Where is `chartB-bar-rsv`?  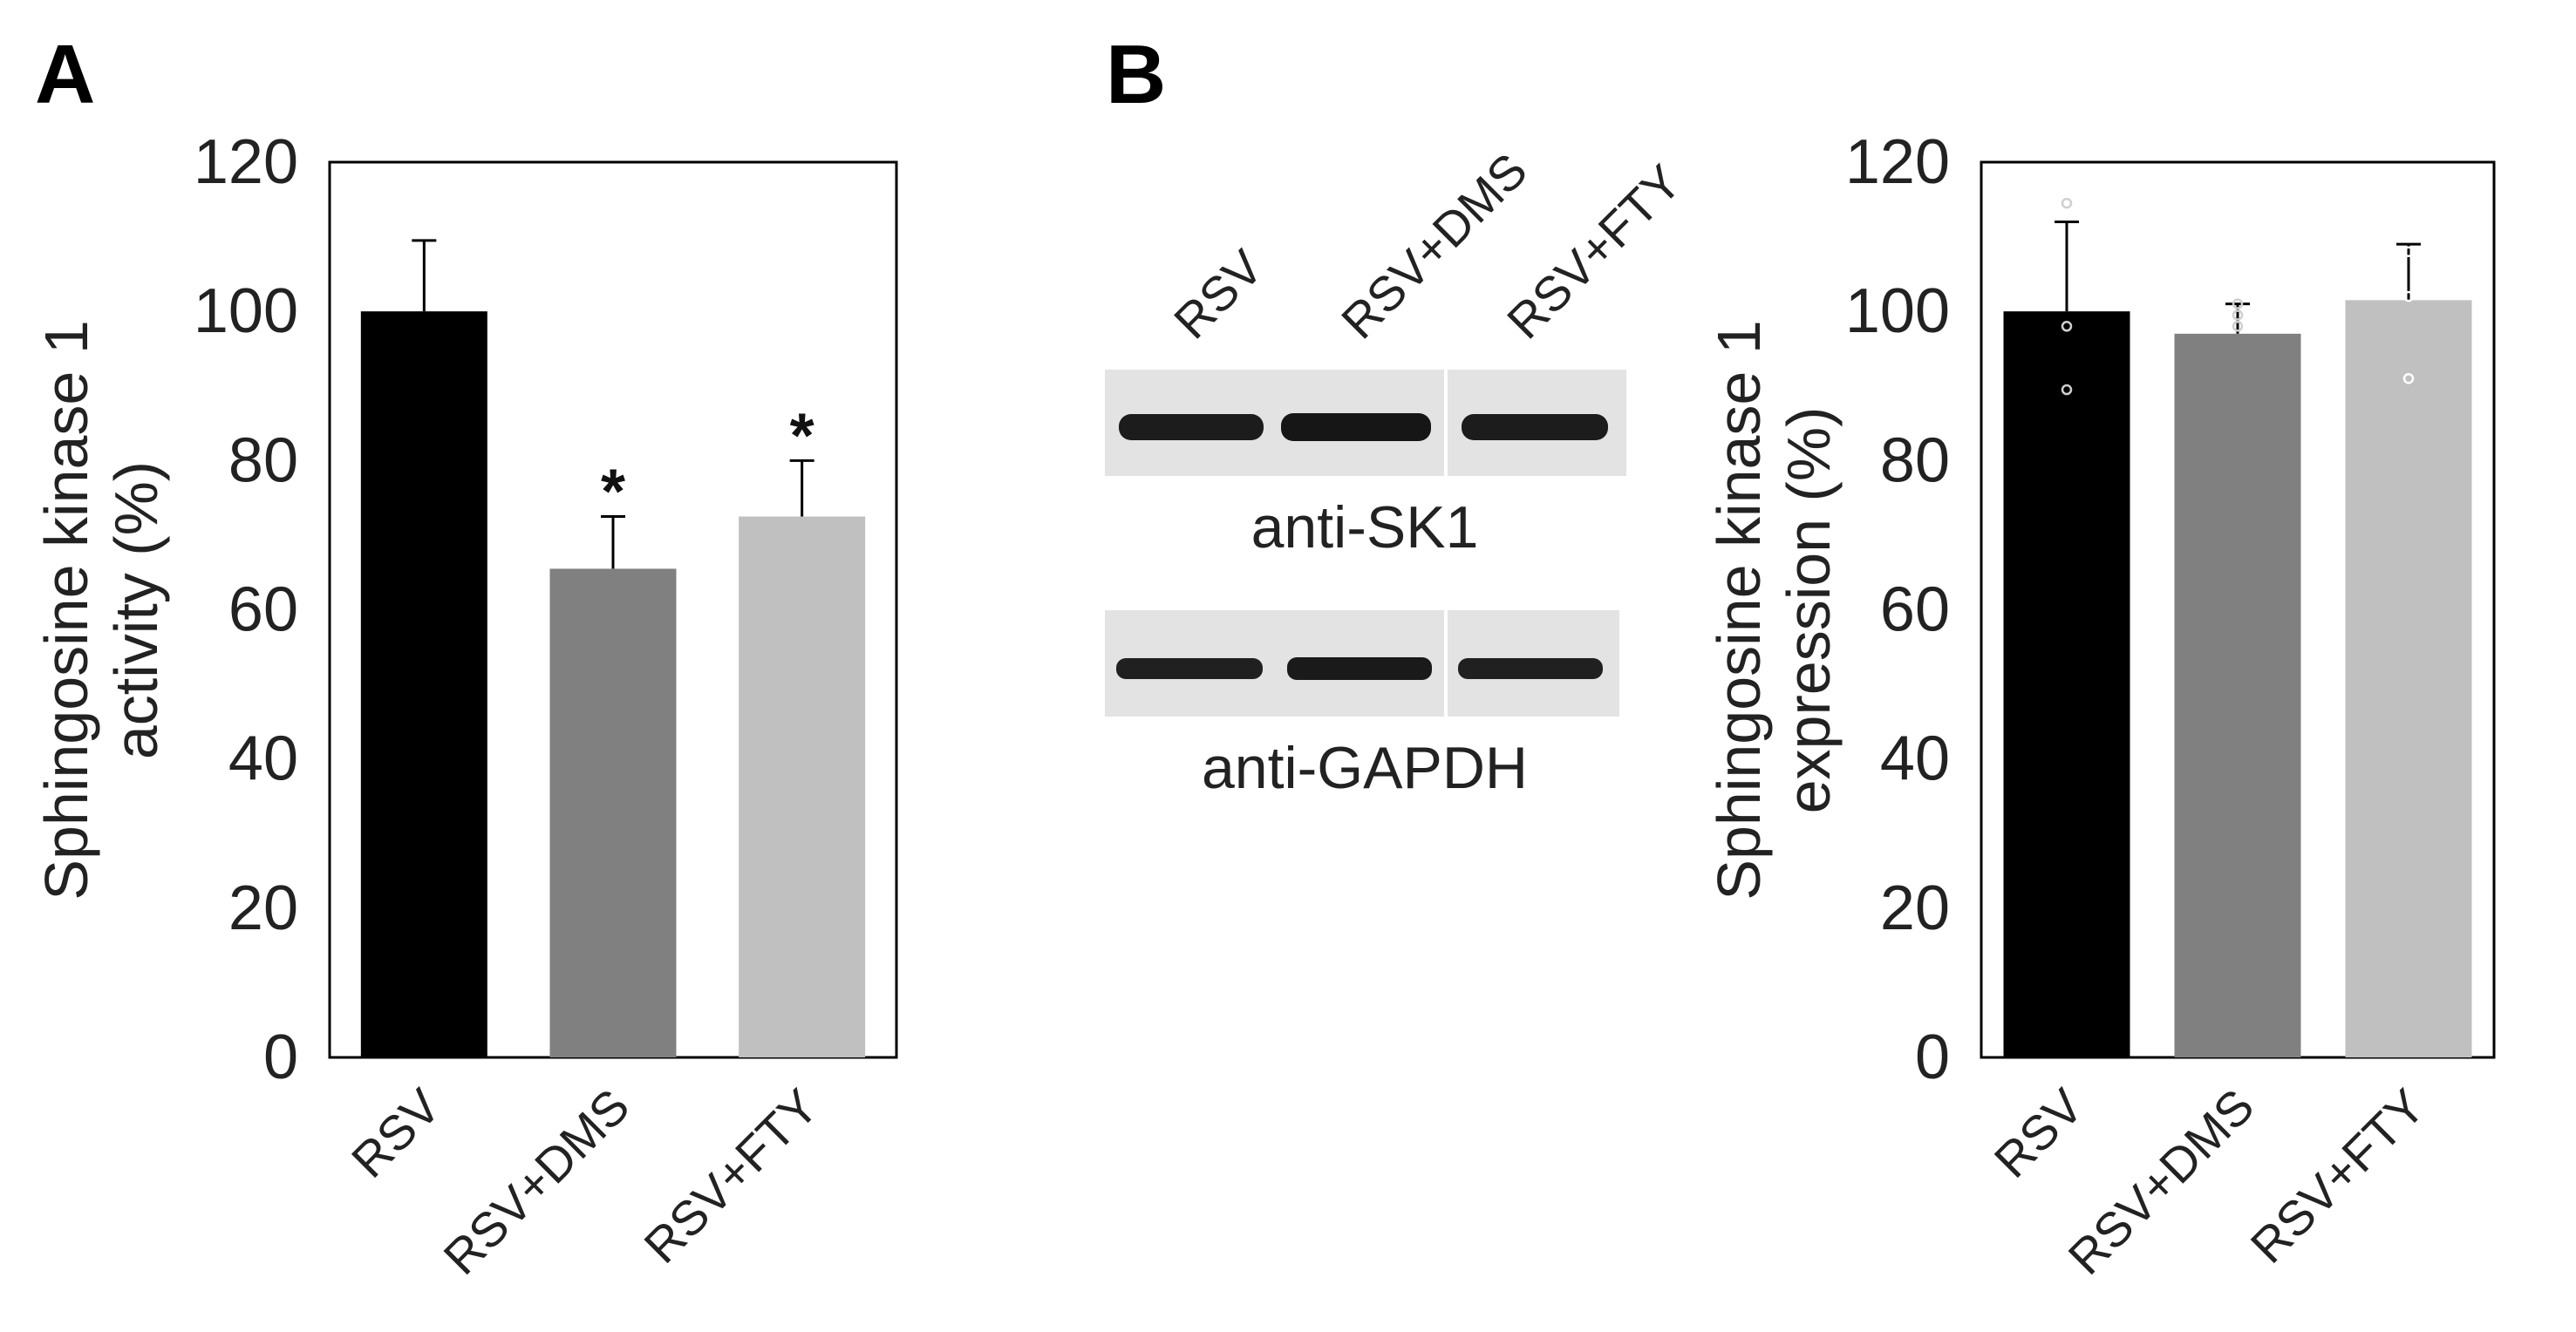 chartB-bar-rsv is located at coordinates (2066, 684).